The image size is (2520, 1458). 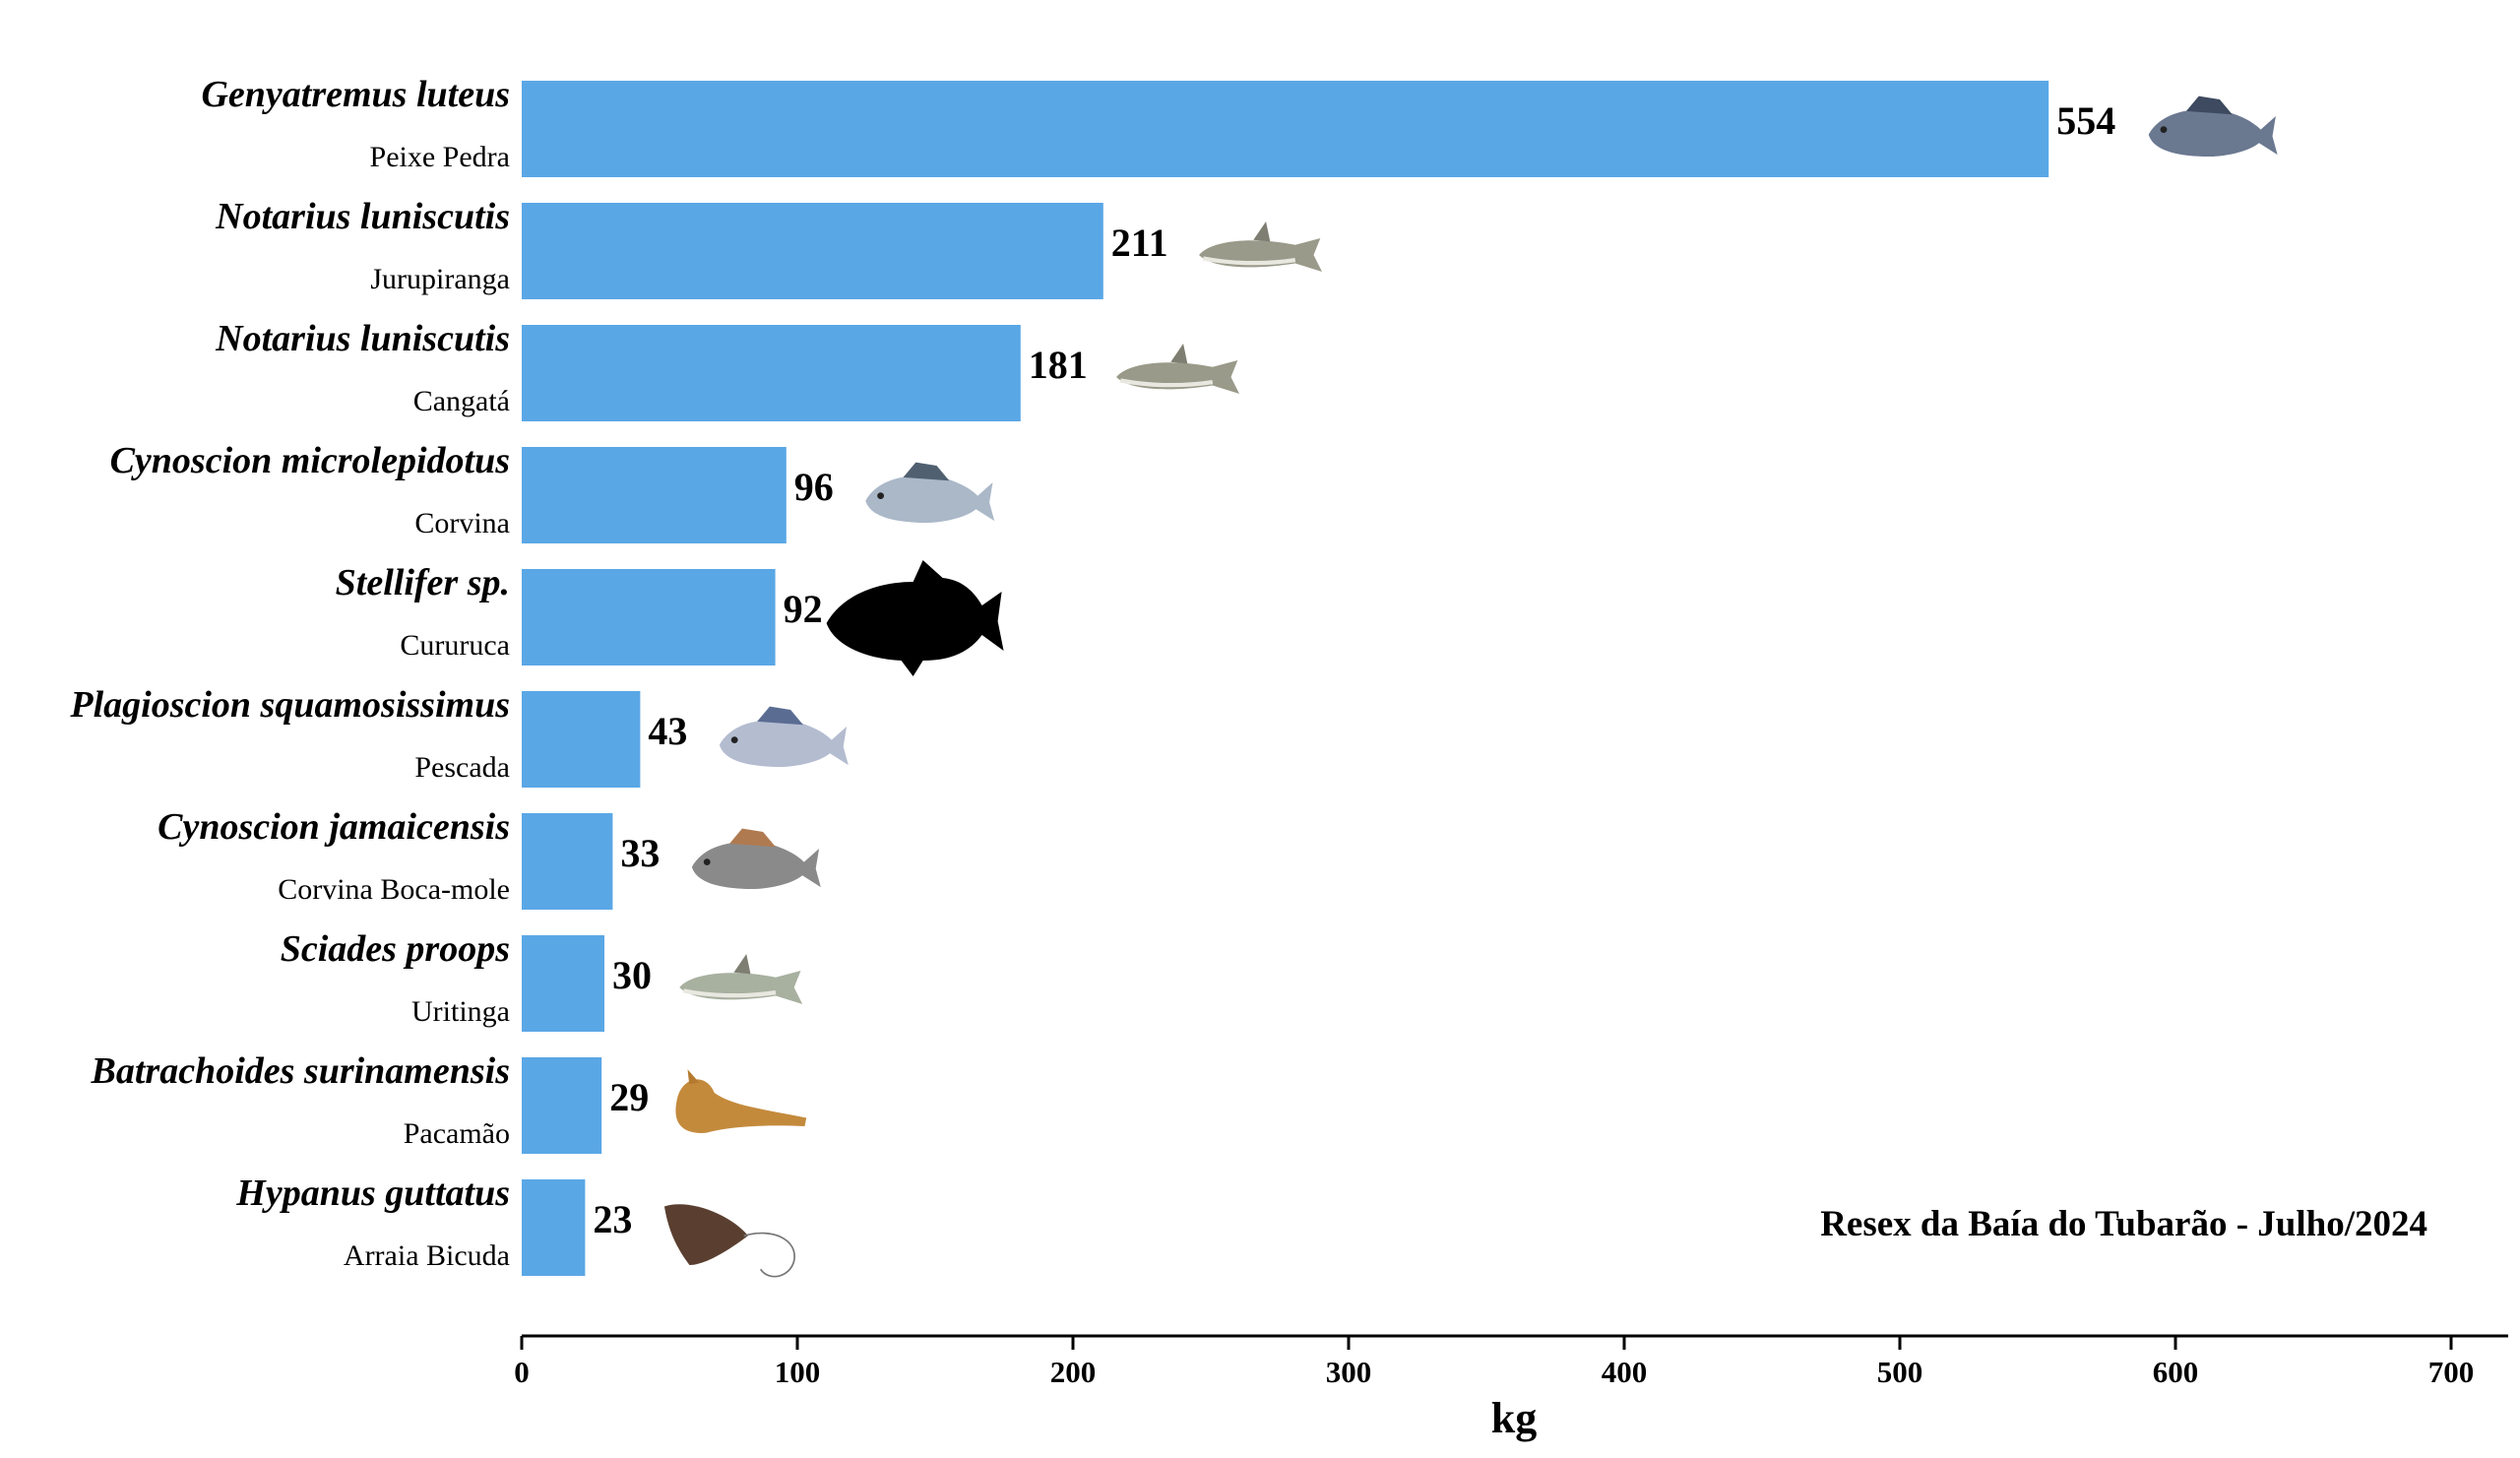 What do you see at coordinates (1511, 1361) in the screenshot?
I see `x-axis: 0 100 200 300 400 500 600 700` at bounding box center [1511, 1361].